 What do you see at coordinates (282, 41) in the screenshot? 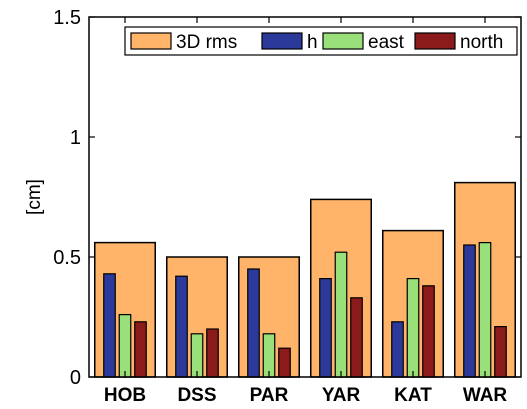
I see `legend-swatch-h` at bounding box center [282, 41].